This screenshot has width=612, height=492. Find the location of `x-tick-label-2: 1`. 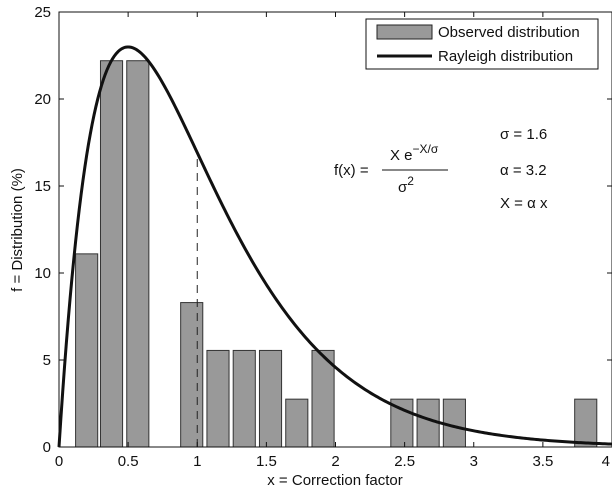

x-tick-label-2: 1 is located at coordinates (197, 461).